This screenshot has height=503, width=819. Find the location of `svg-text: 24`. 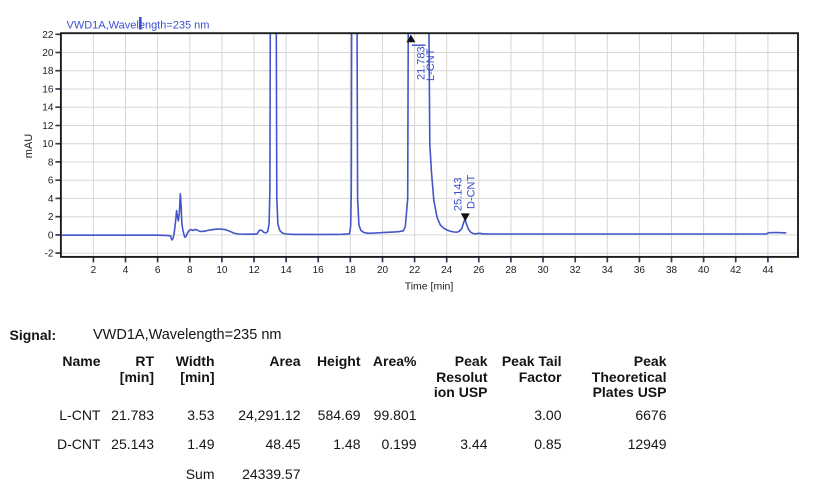

svg-text: 24 is located at coordinates (447, 270).